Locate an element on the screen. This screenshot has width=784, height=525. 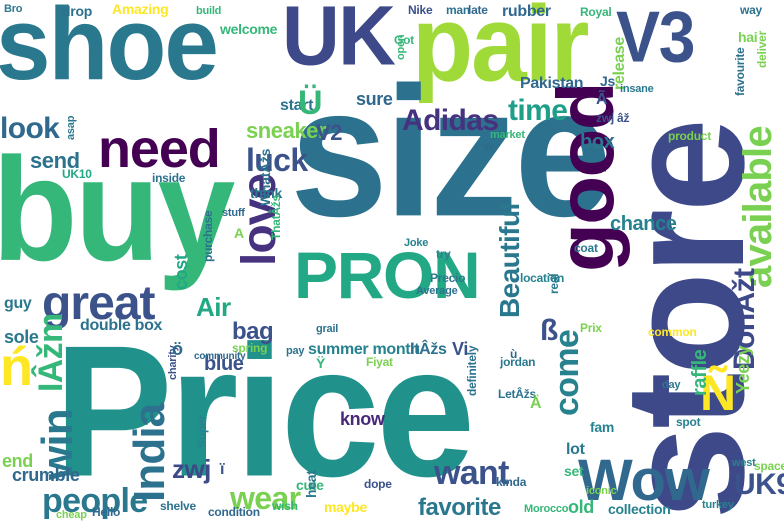
cloud-word: double box is located at coordinates (121, 325).